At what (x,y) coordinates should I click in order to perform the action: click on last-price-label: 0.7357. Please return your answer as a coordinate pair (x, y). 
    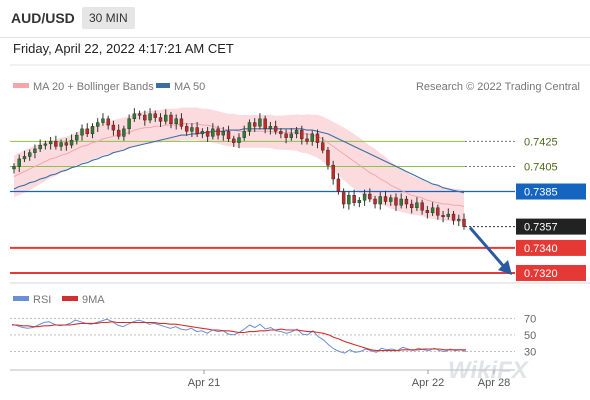
    Looking at the image, I should click on (541, 228).